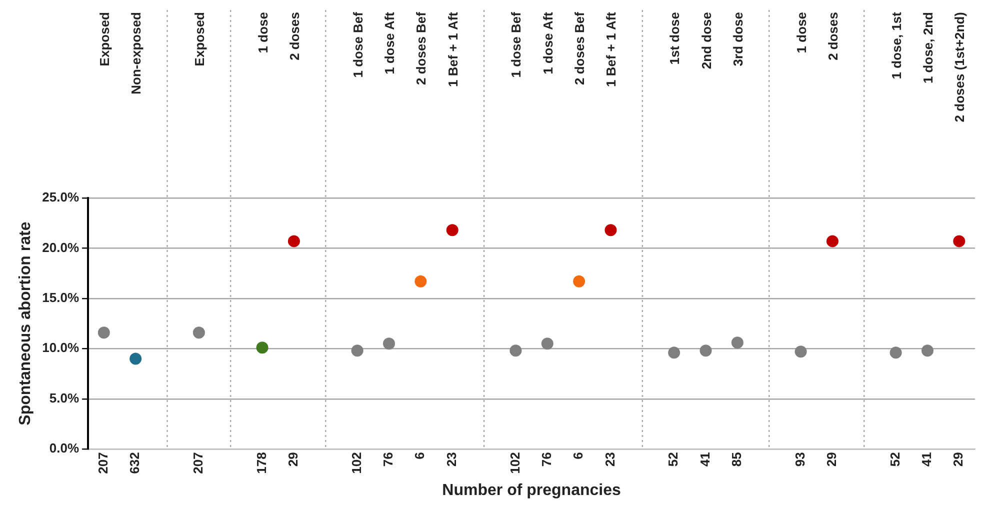  What do you see at coordinates (61, 348) in the screenshot?
I see `y-tick-label: 10.0%` at bounding box center [61, 348].